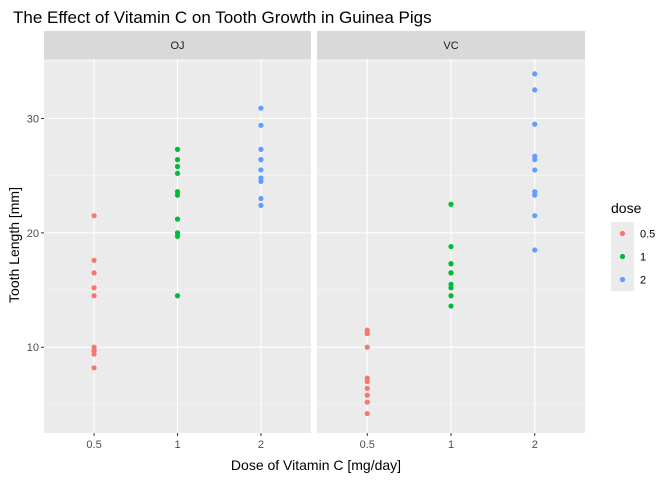  Describe the element at coordinates (316, 465) in the screenshot. I see `x-axis-title: Dose of Vitamin C [mg/day]` at that location.